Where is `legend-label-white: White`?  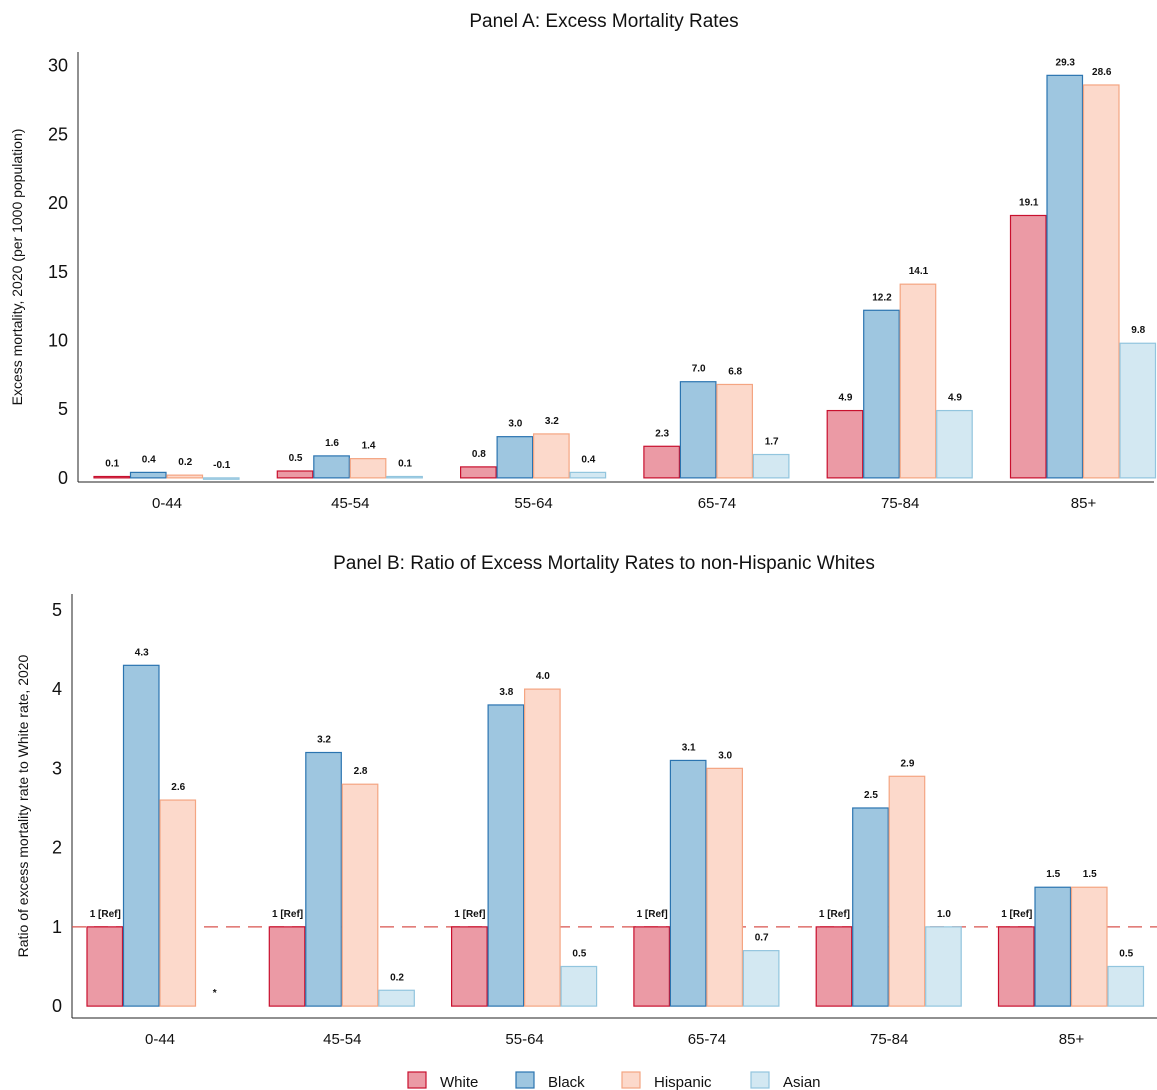
legend-label-white: White is located at coordinates (459, 1082).